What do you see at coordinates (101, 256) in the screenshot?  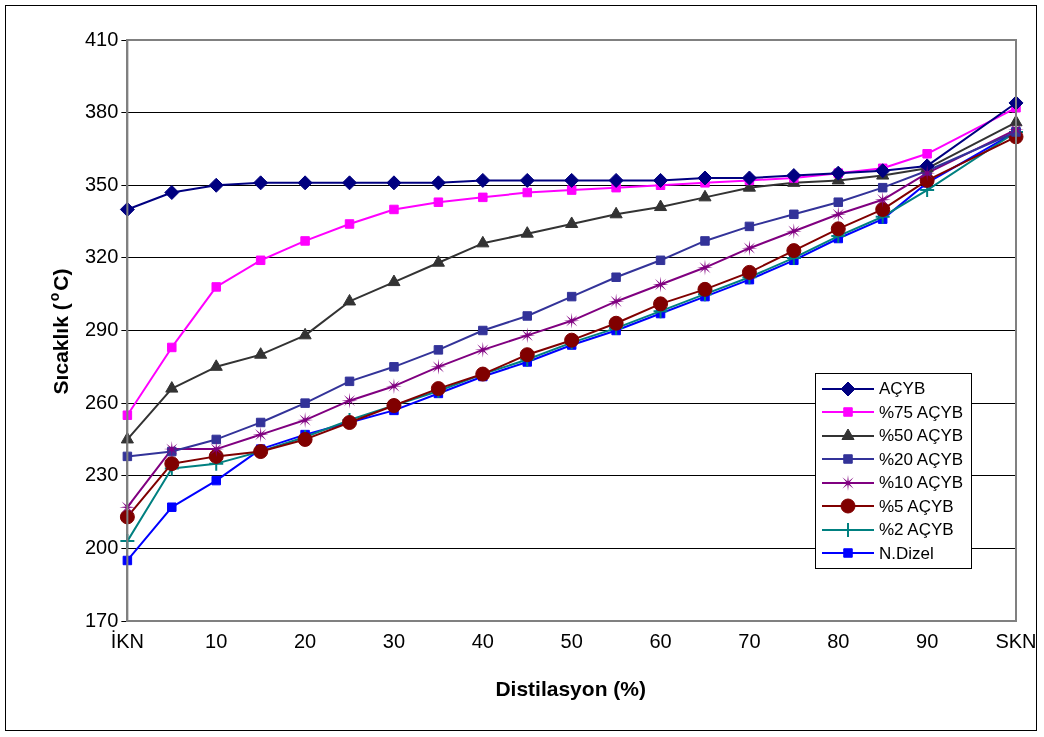 I see `y-tick-label: 320` at bounding box center [101, 256].